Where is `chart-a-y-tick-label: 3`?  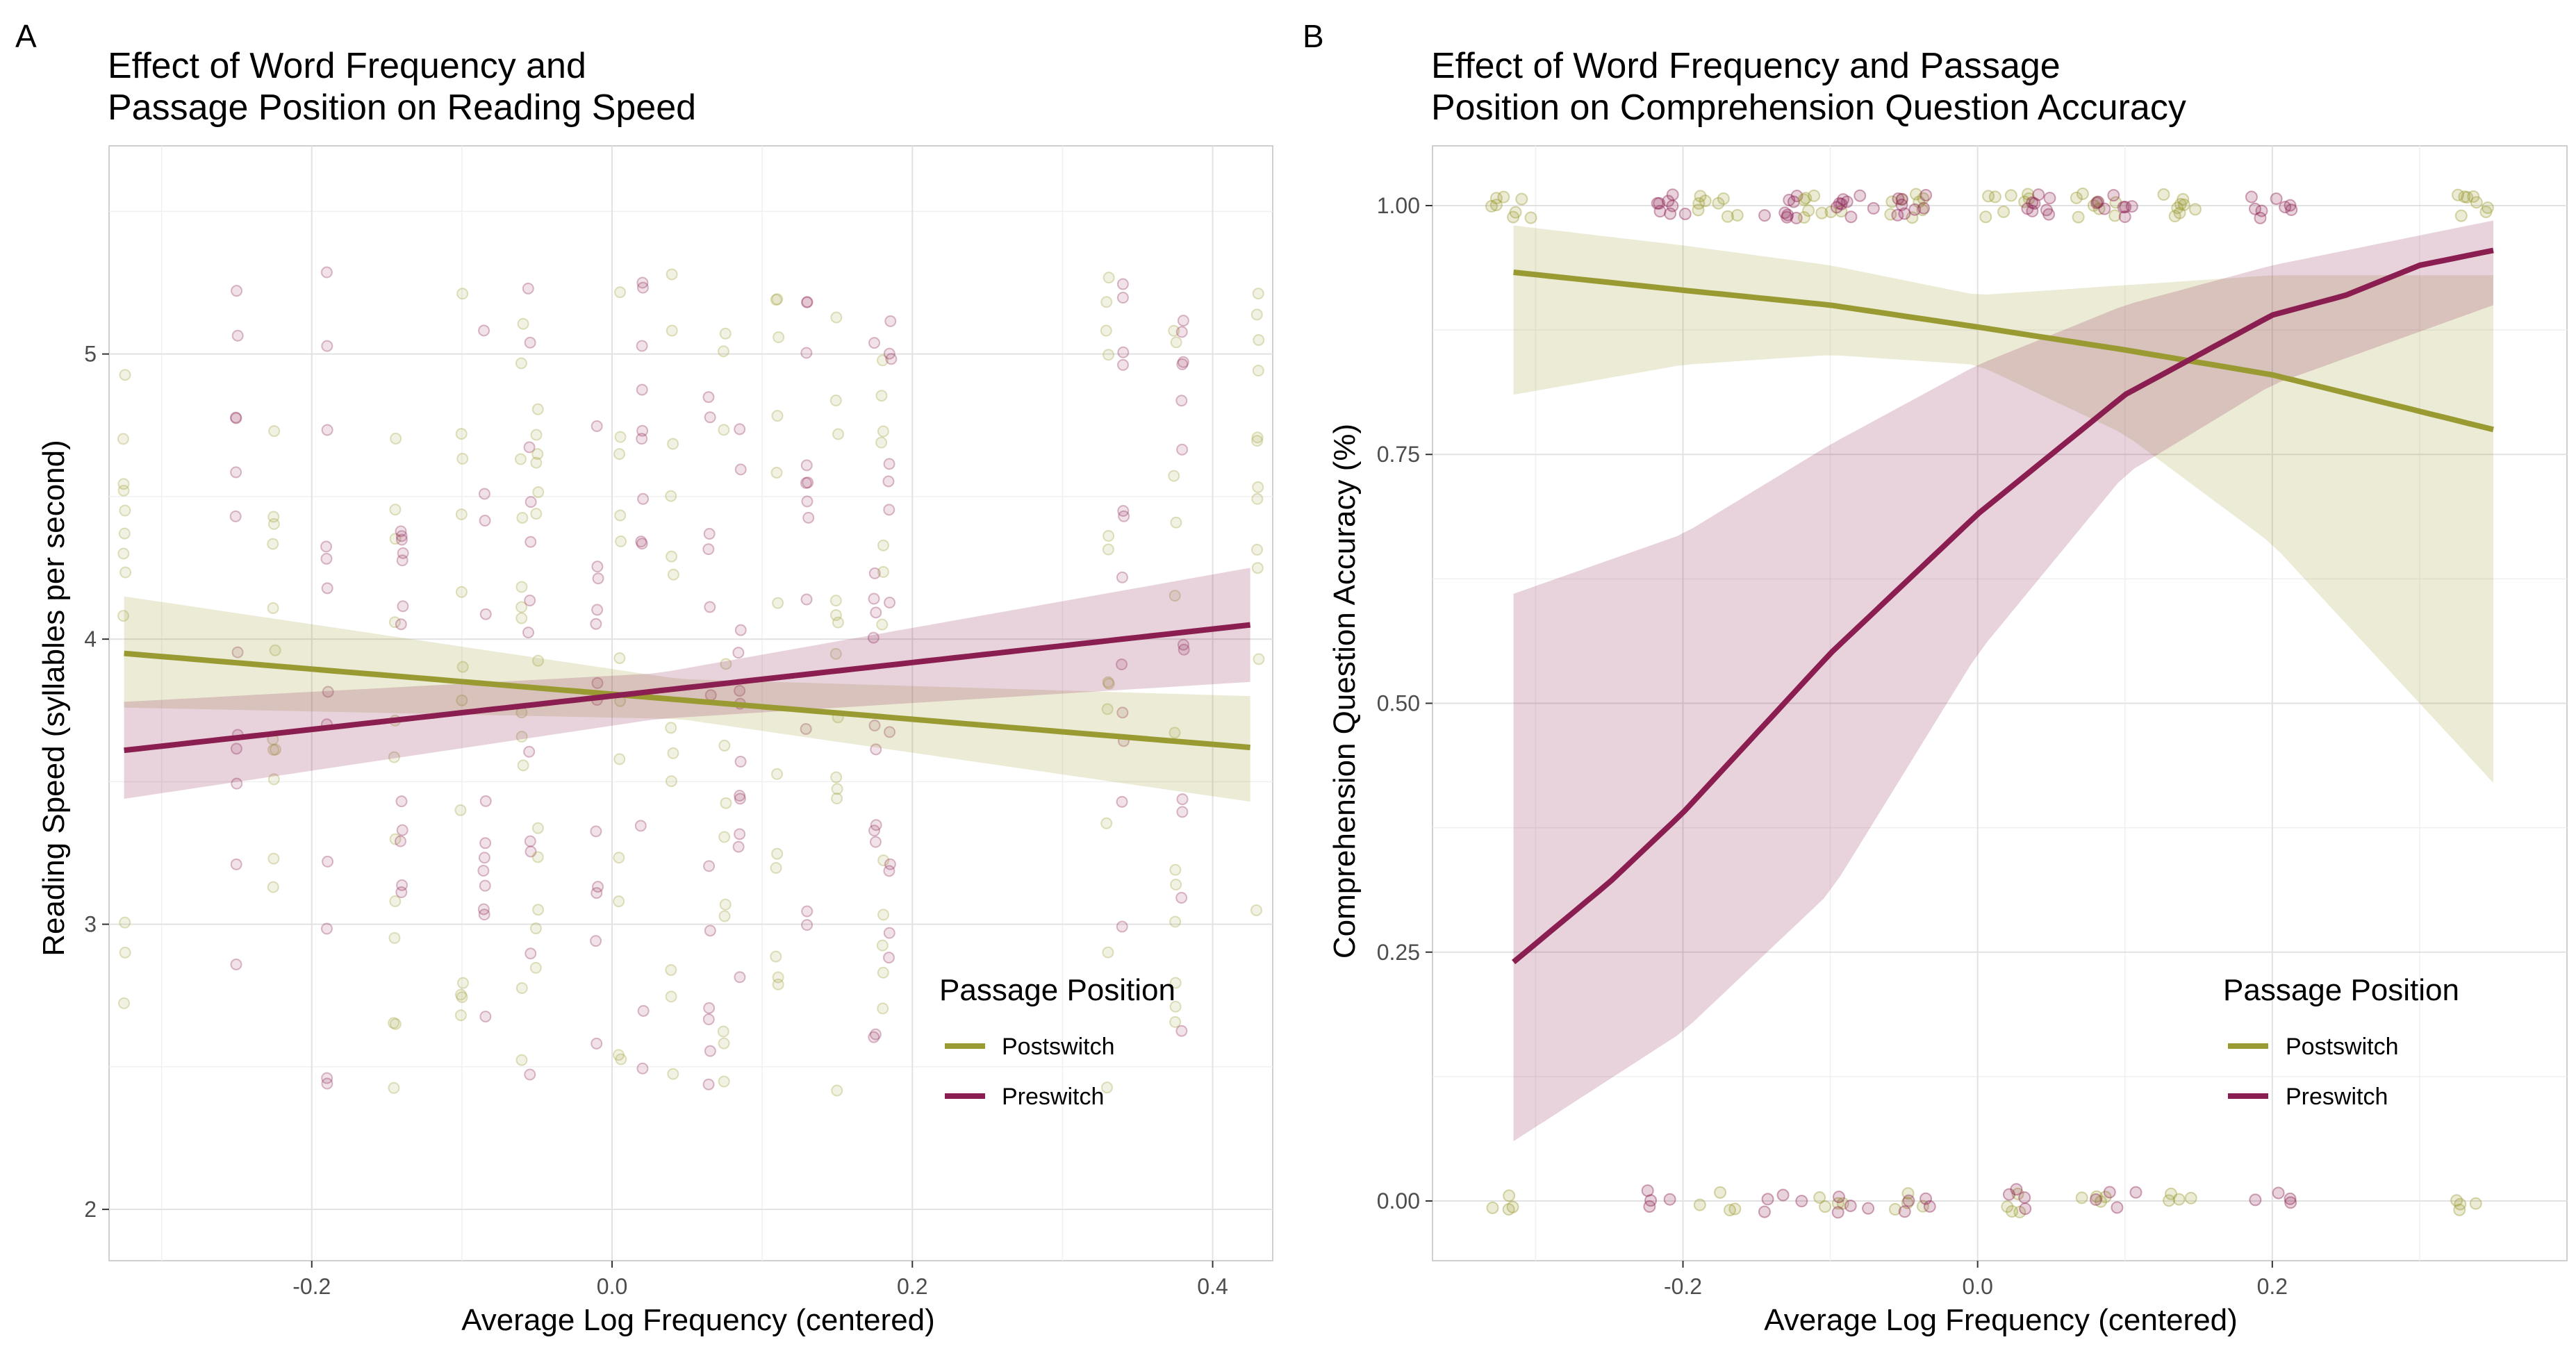
chart-a-y-tick-label: 3 is located at coordinates (91, 924).